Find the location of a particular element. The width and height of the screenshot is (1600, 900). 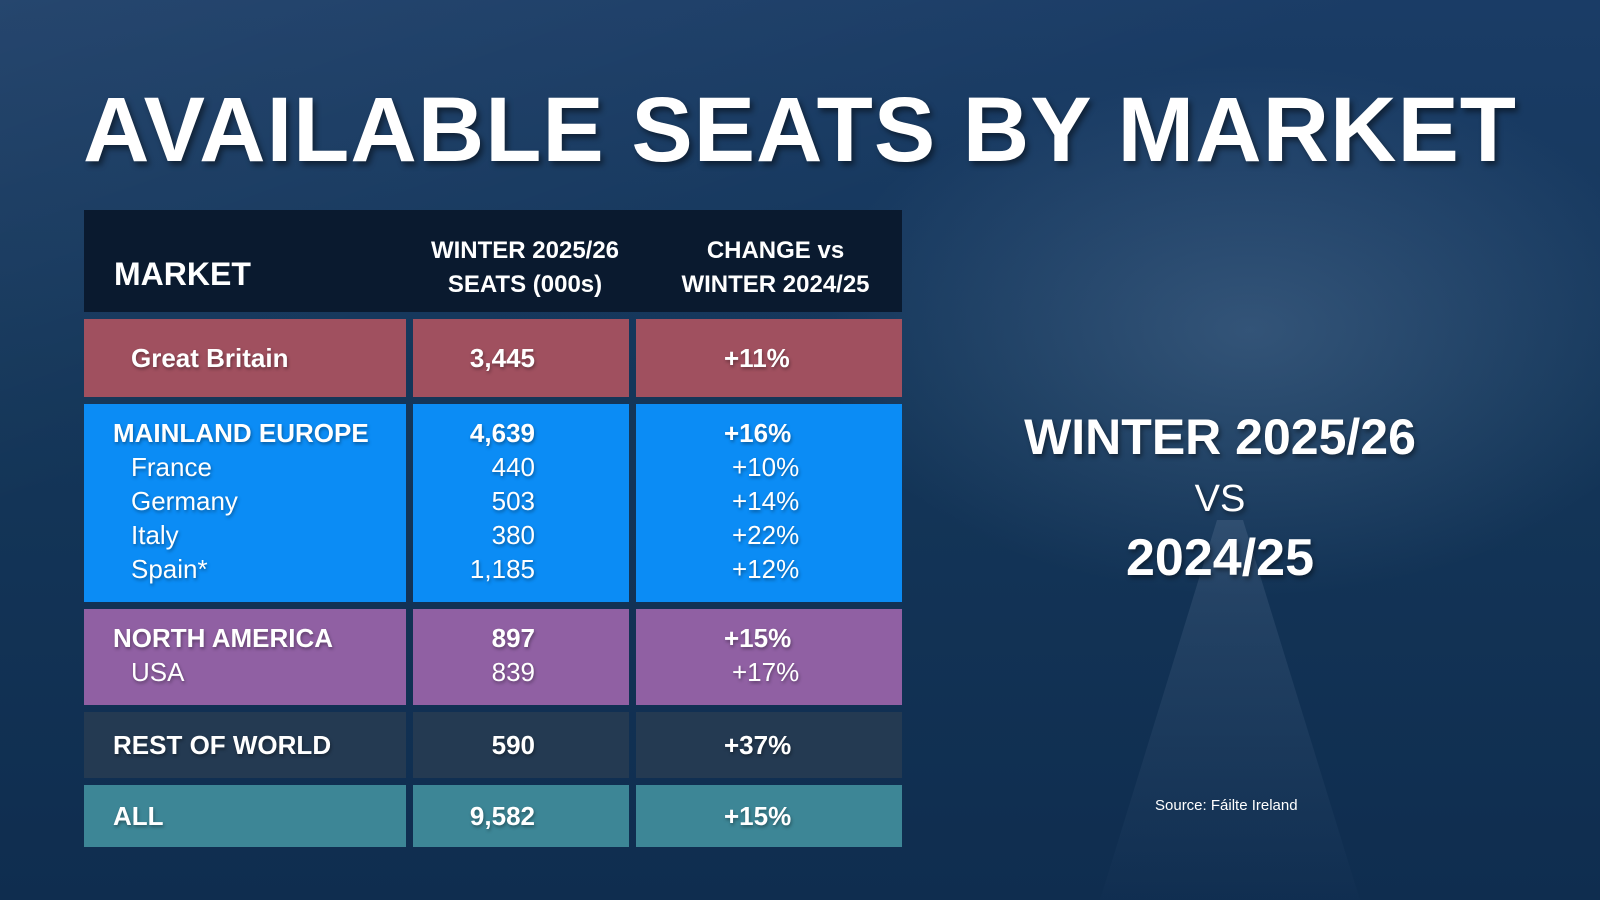

seats-cell: 3,445 is located at coordinates (521, 358).